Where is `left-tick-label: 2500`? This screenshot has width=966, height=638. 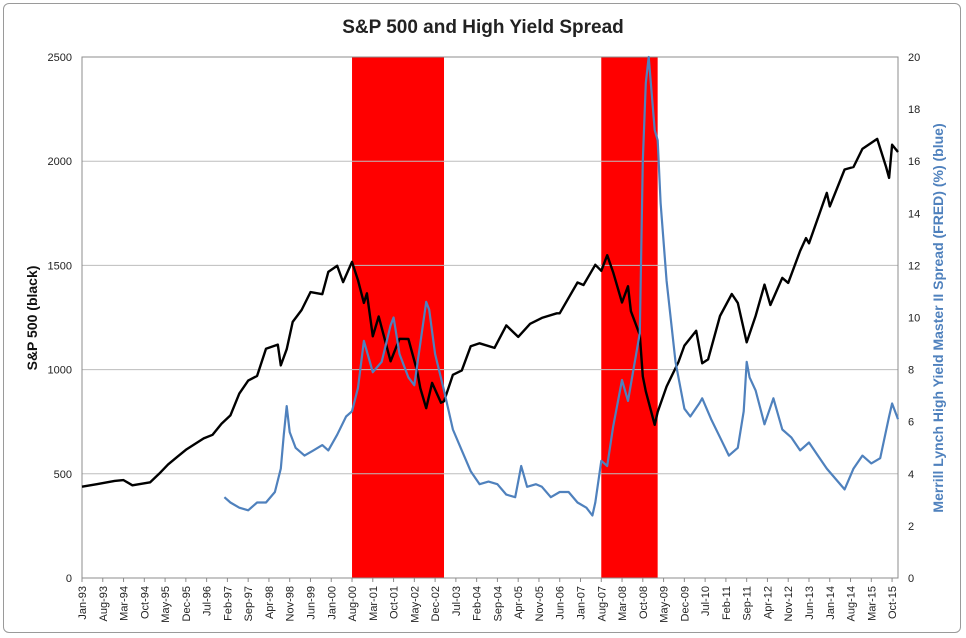
left-tick-label: 2500 is located at coordinates (60, 58).